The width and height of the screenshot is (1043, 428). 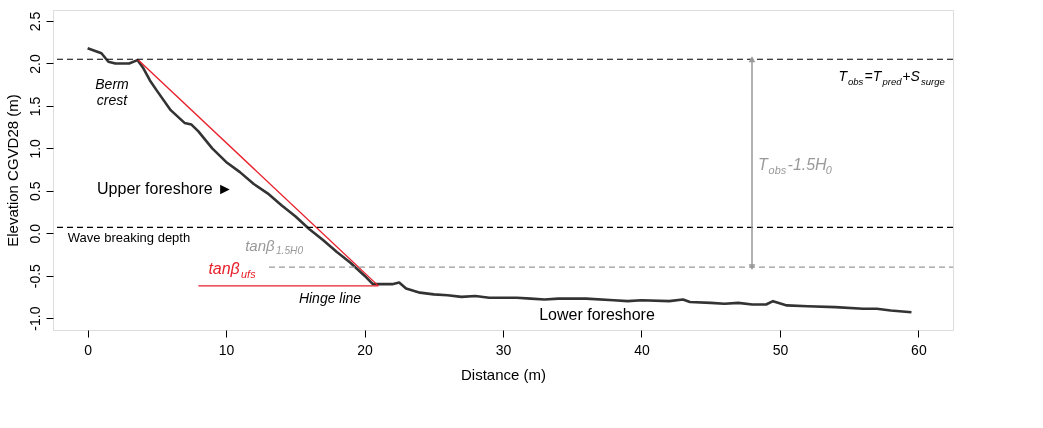 I want to click on x-tick-label: 20, so click(x=365, y=349).